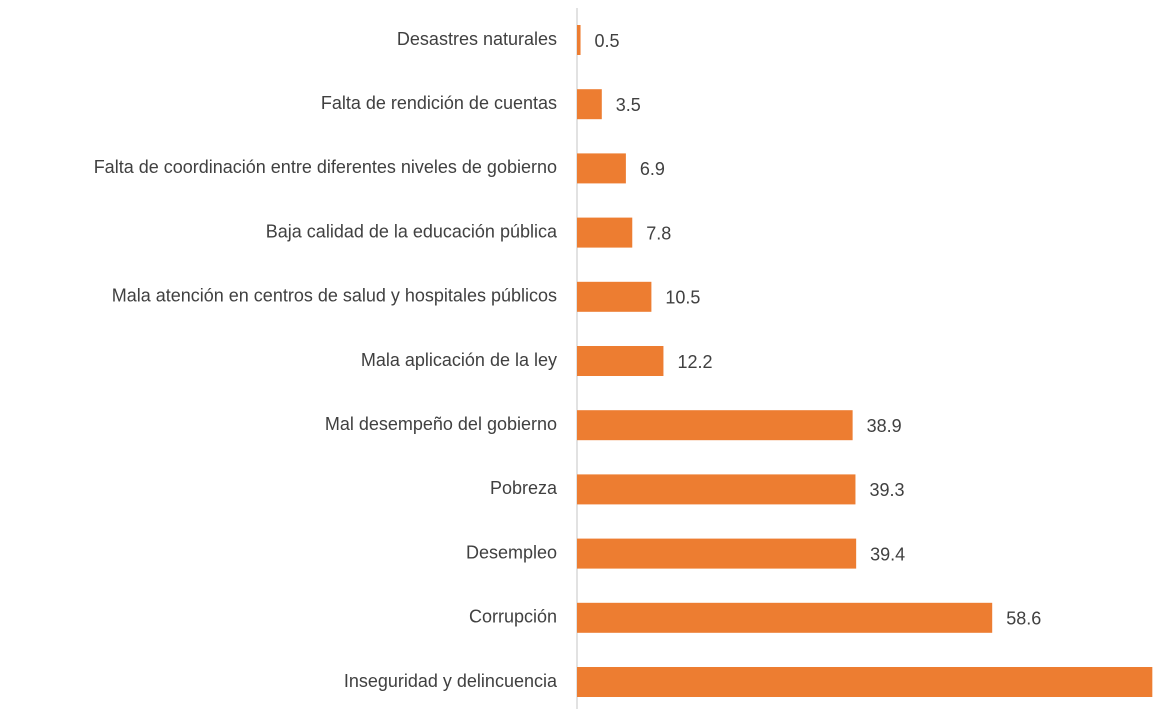 The image size is (1163, 709). What do you see at coordinates (1023, 619) in the screenshot?
I see `data-label: 58.6` at bounding box center [1023, 619].